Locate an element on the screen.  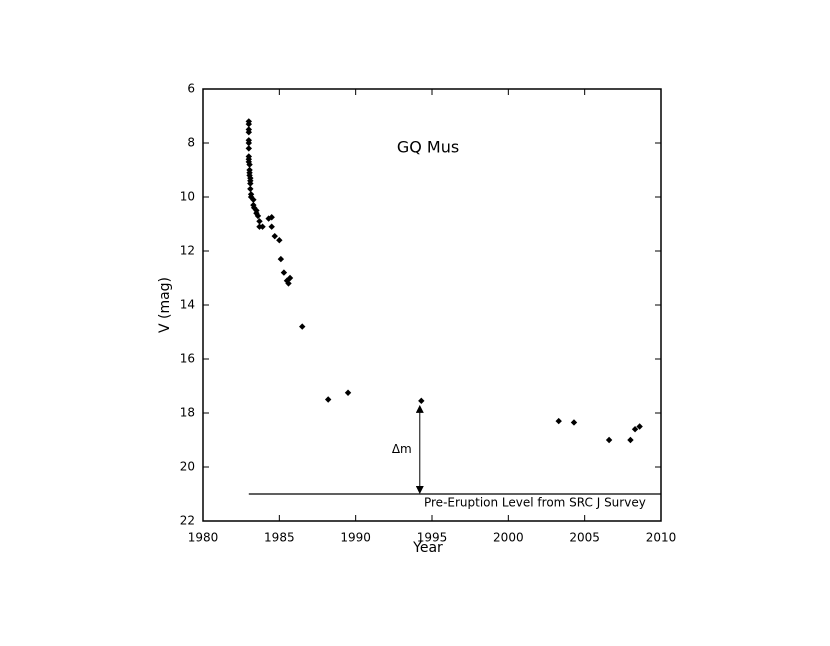
x-tick-label: 2010 is located at coordinates (661, 538).